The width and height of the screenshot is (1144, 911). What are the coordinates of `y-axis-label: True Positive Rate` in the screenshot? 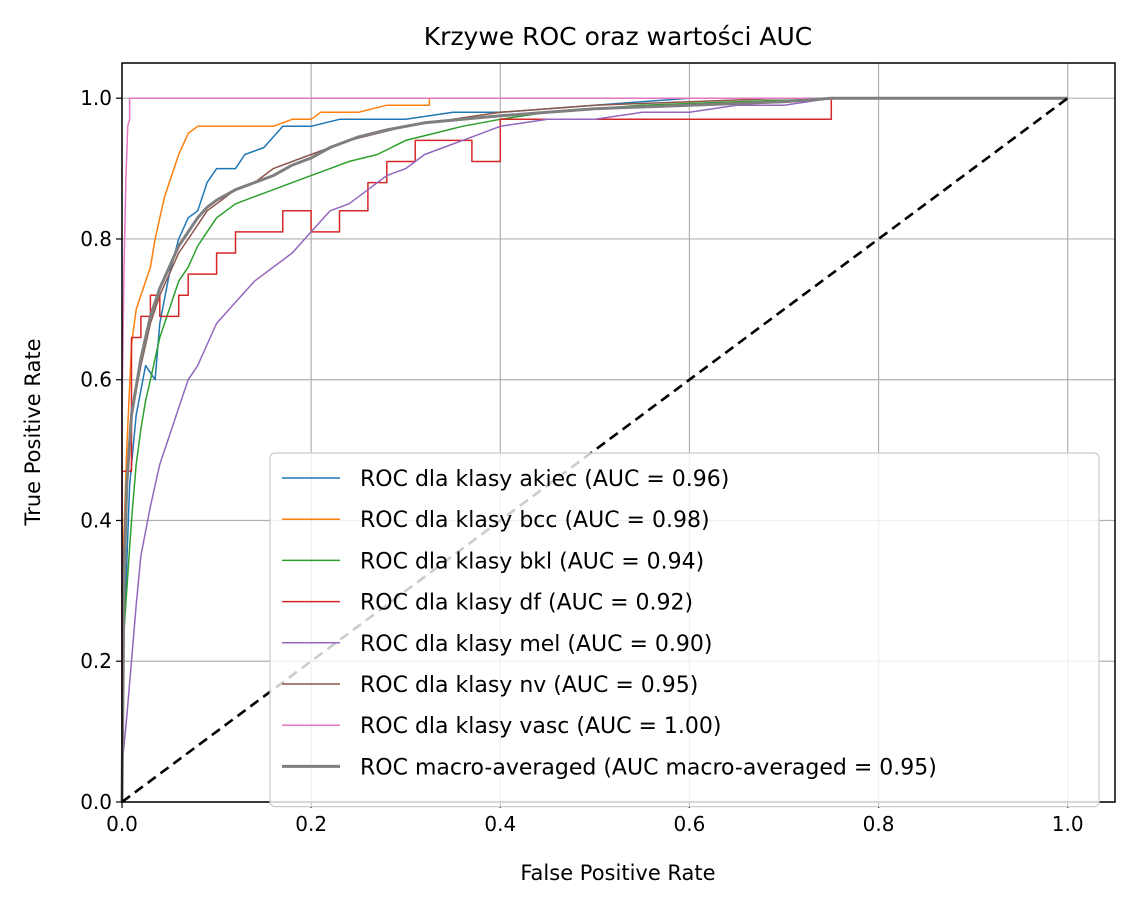 It's located at (33, 432).